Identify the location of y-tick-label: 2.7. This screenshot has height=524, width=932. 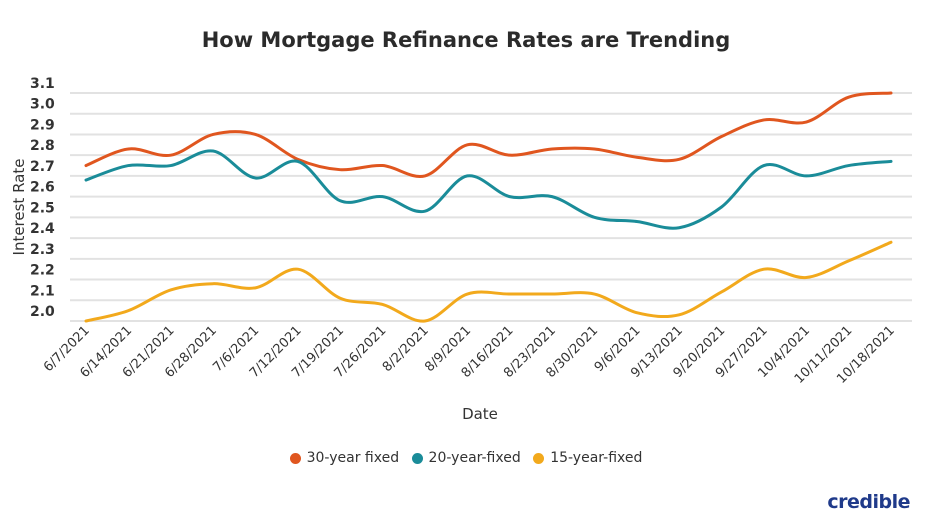
(42, 167).